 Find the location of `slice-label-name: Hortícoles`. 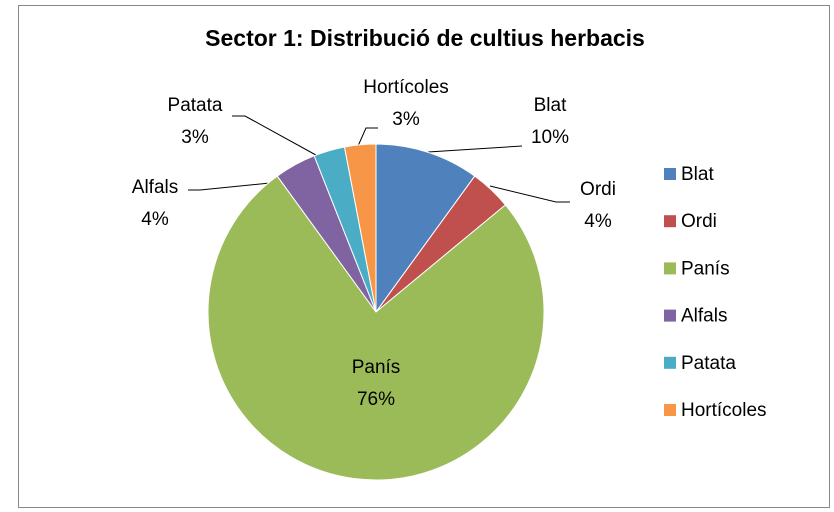

slice-label-name: Hortícoles is located at coordinates (406, 87).